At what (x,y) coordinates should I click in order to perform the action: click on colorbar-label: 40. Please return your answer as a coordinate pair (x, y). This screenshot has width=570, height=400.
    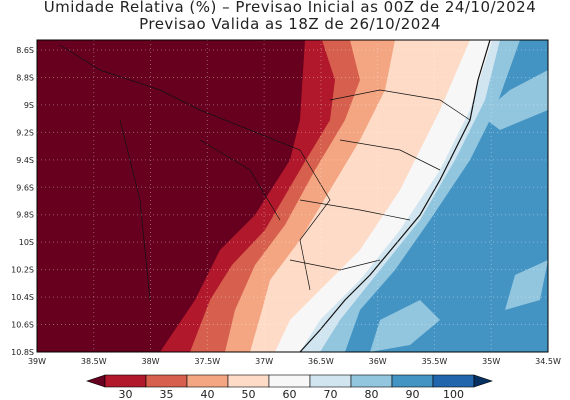
    Looking at the image, I should click on (208, 394).